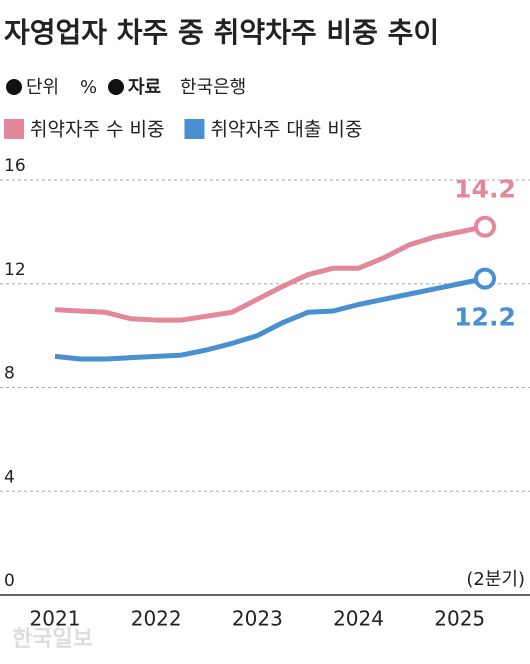 This screenshot has height=664, width=530. I want to click on x-note: (2분기), so click(495, 579).